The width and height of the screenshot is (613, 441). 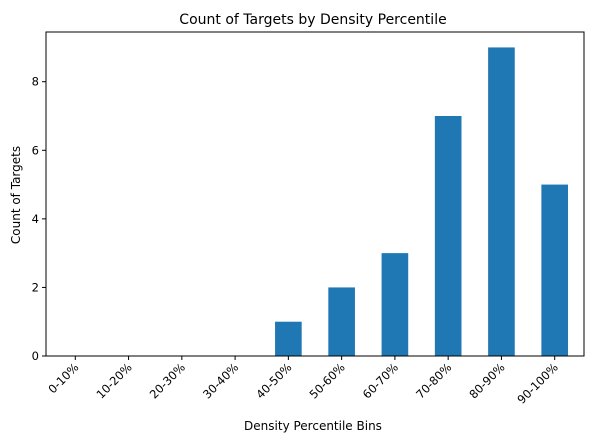 What do you see at coordinates (167, 380) in the screenshot?
I see `x-tick-label: 20-30%` at bounding box center [167, 380].